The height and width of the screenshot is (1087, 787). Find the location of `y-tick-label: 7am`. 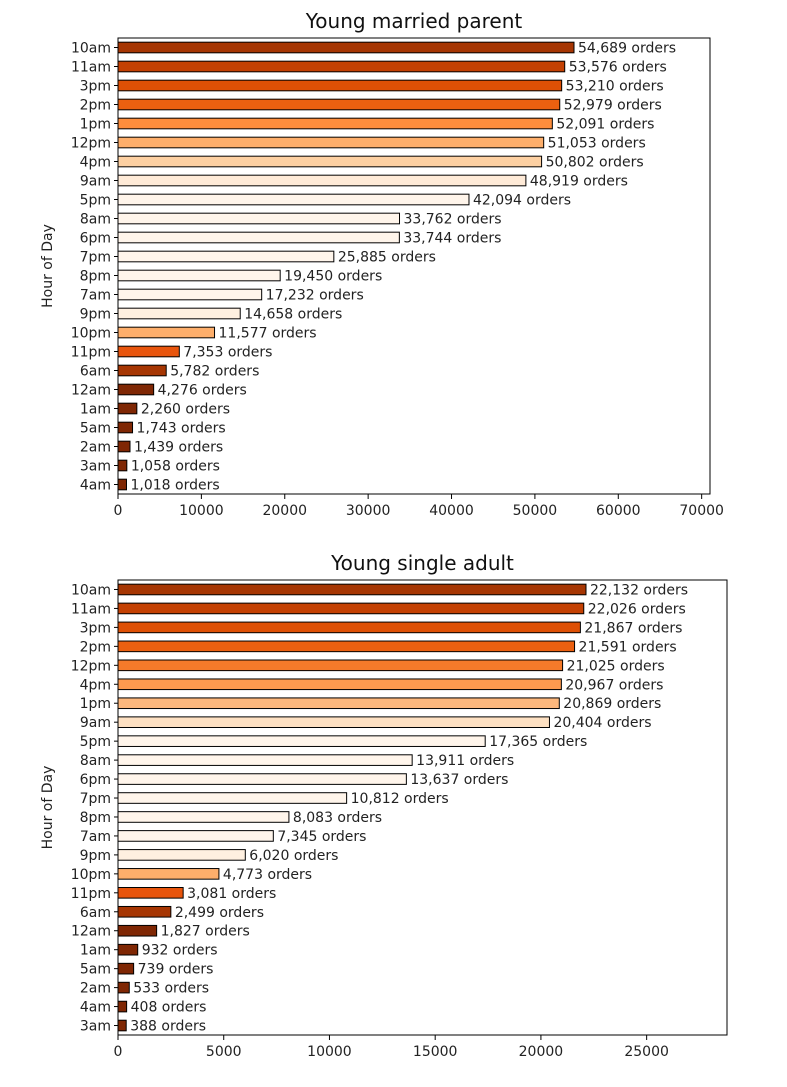

y-tick-label: 7am is located at coordinates (95, 837).